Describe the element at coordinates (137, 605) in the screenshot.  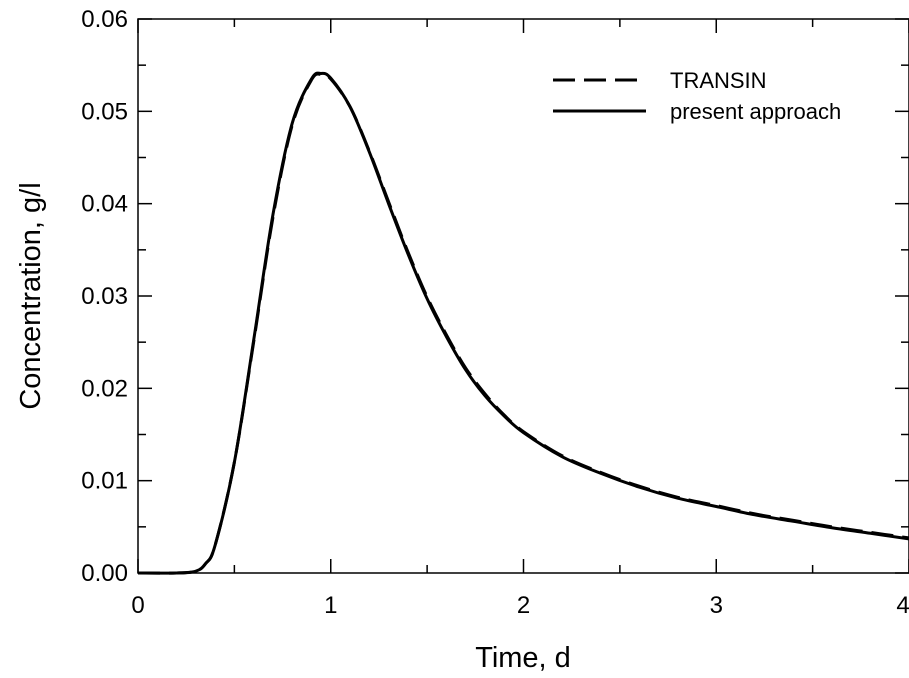
I see `x-tick-label: 0` at that location.